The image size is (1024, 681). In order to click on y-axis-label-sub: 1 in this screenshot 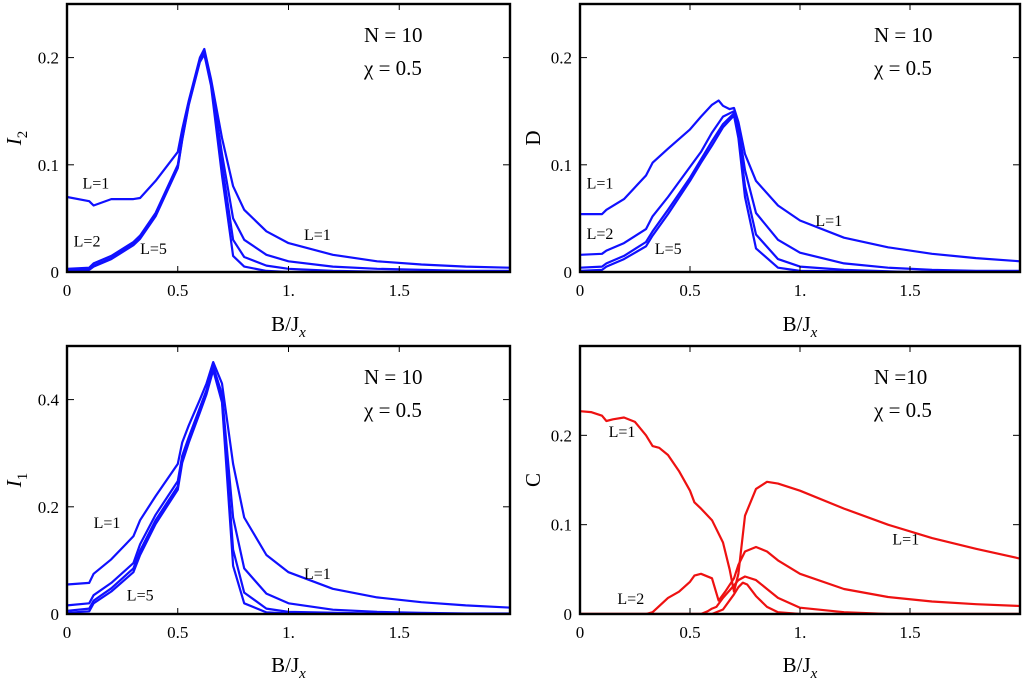, I will do `click(23, 477)`.